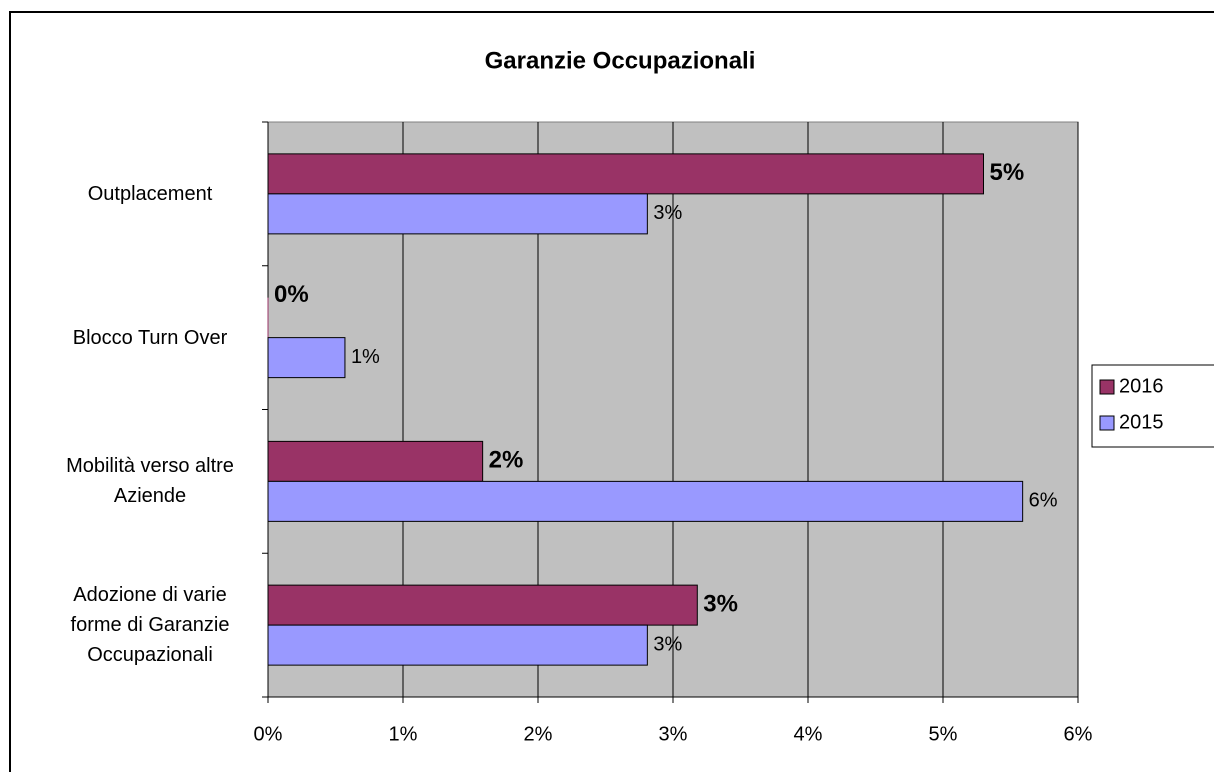 This screenshot has width=1214, height=772. What do you see at coordinates (291, 294) in the screenshot?
I see `value-label: 0%` at bounding box center [291, 294].